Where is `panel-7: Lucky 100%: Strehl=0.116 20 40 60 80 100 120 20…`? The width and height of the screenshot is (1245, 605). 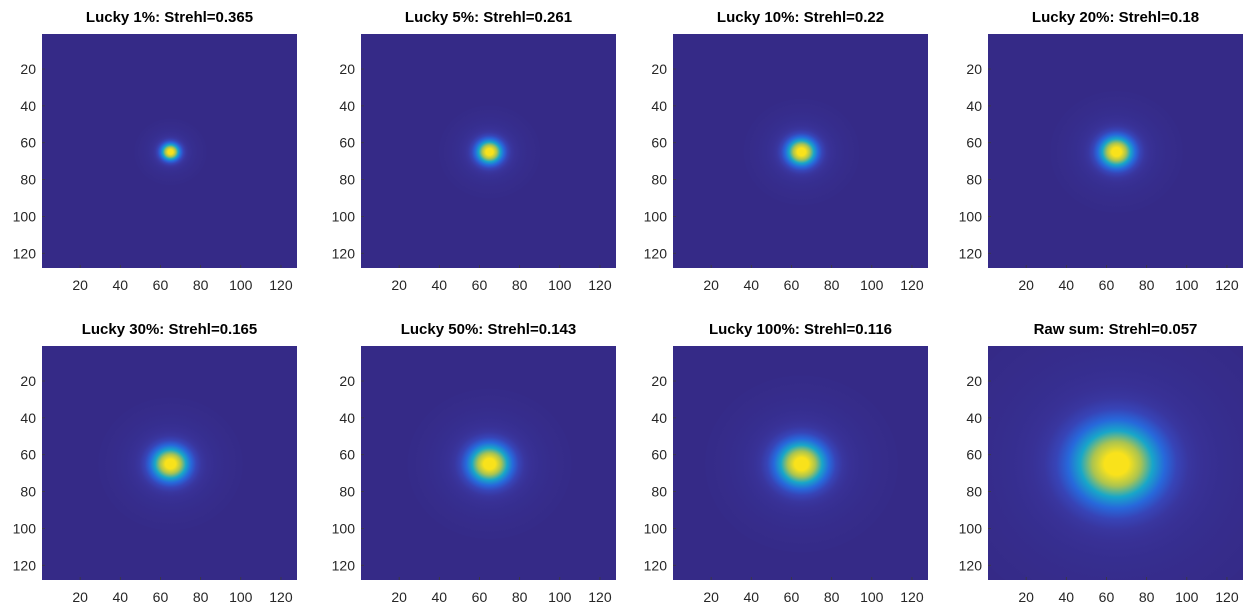
panel-7: Lucky 100%: Strehl=0.116 20 40 60 80 100 120 20… is located at coordinates (786, 463).